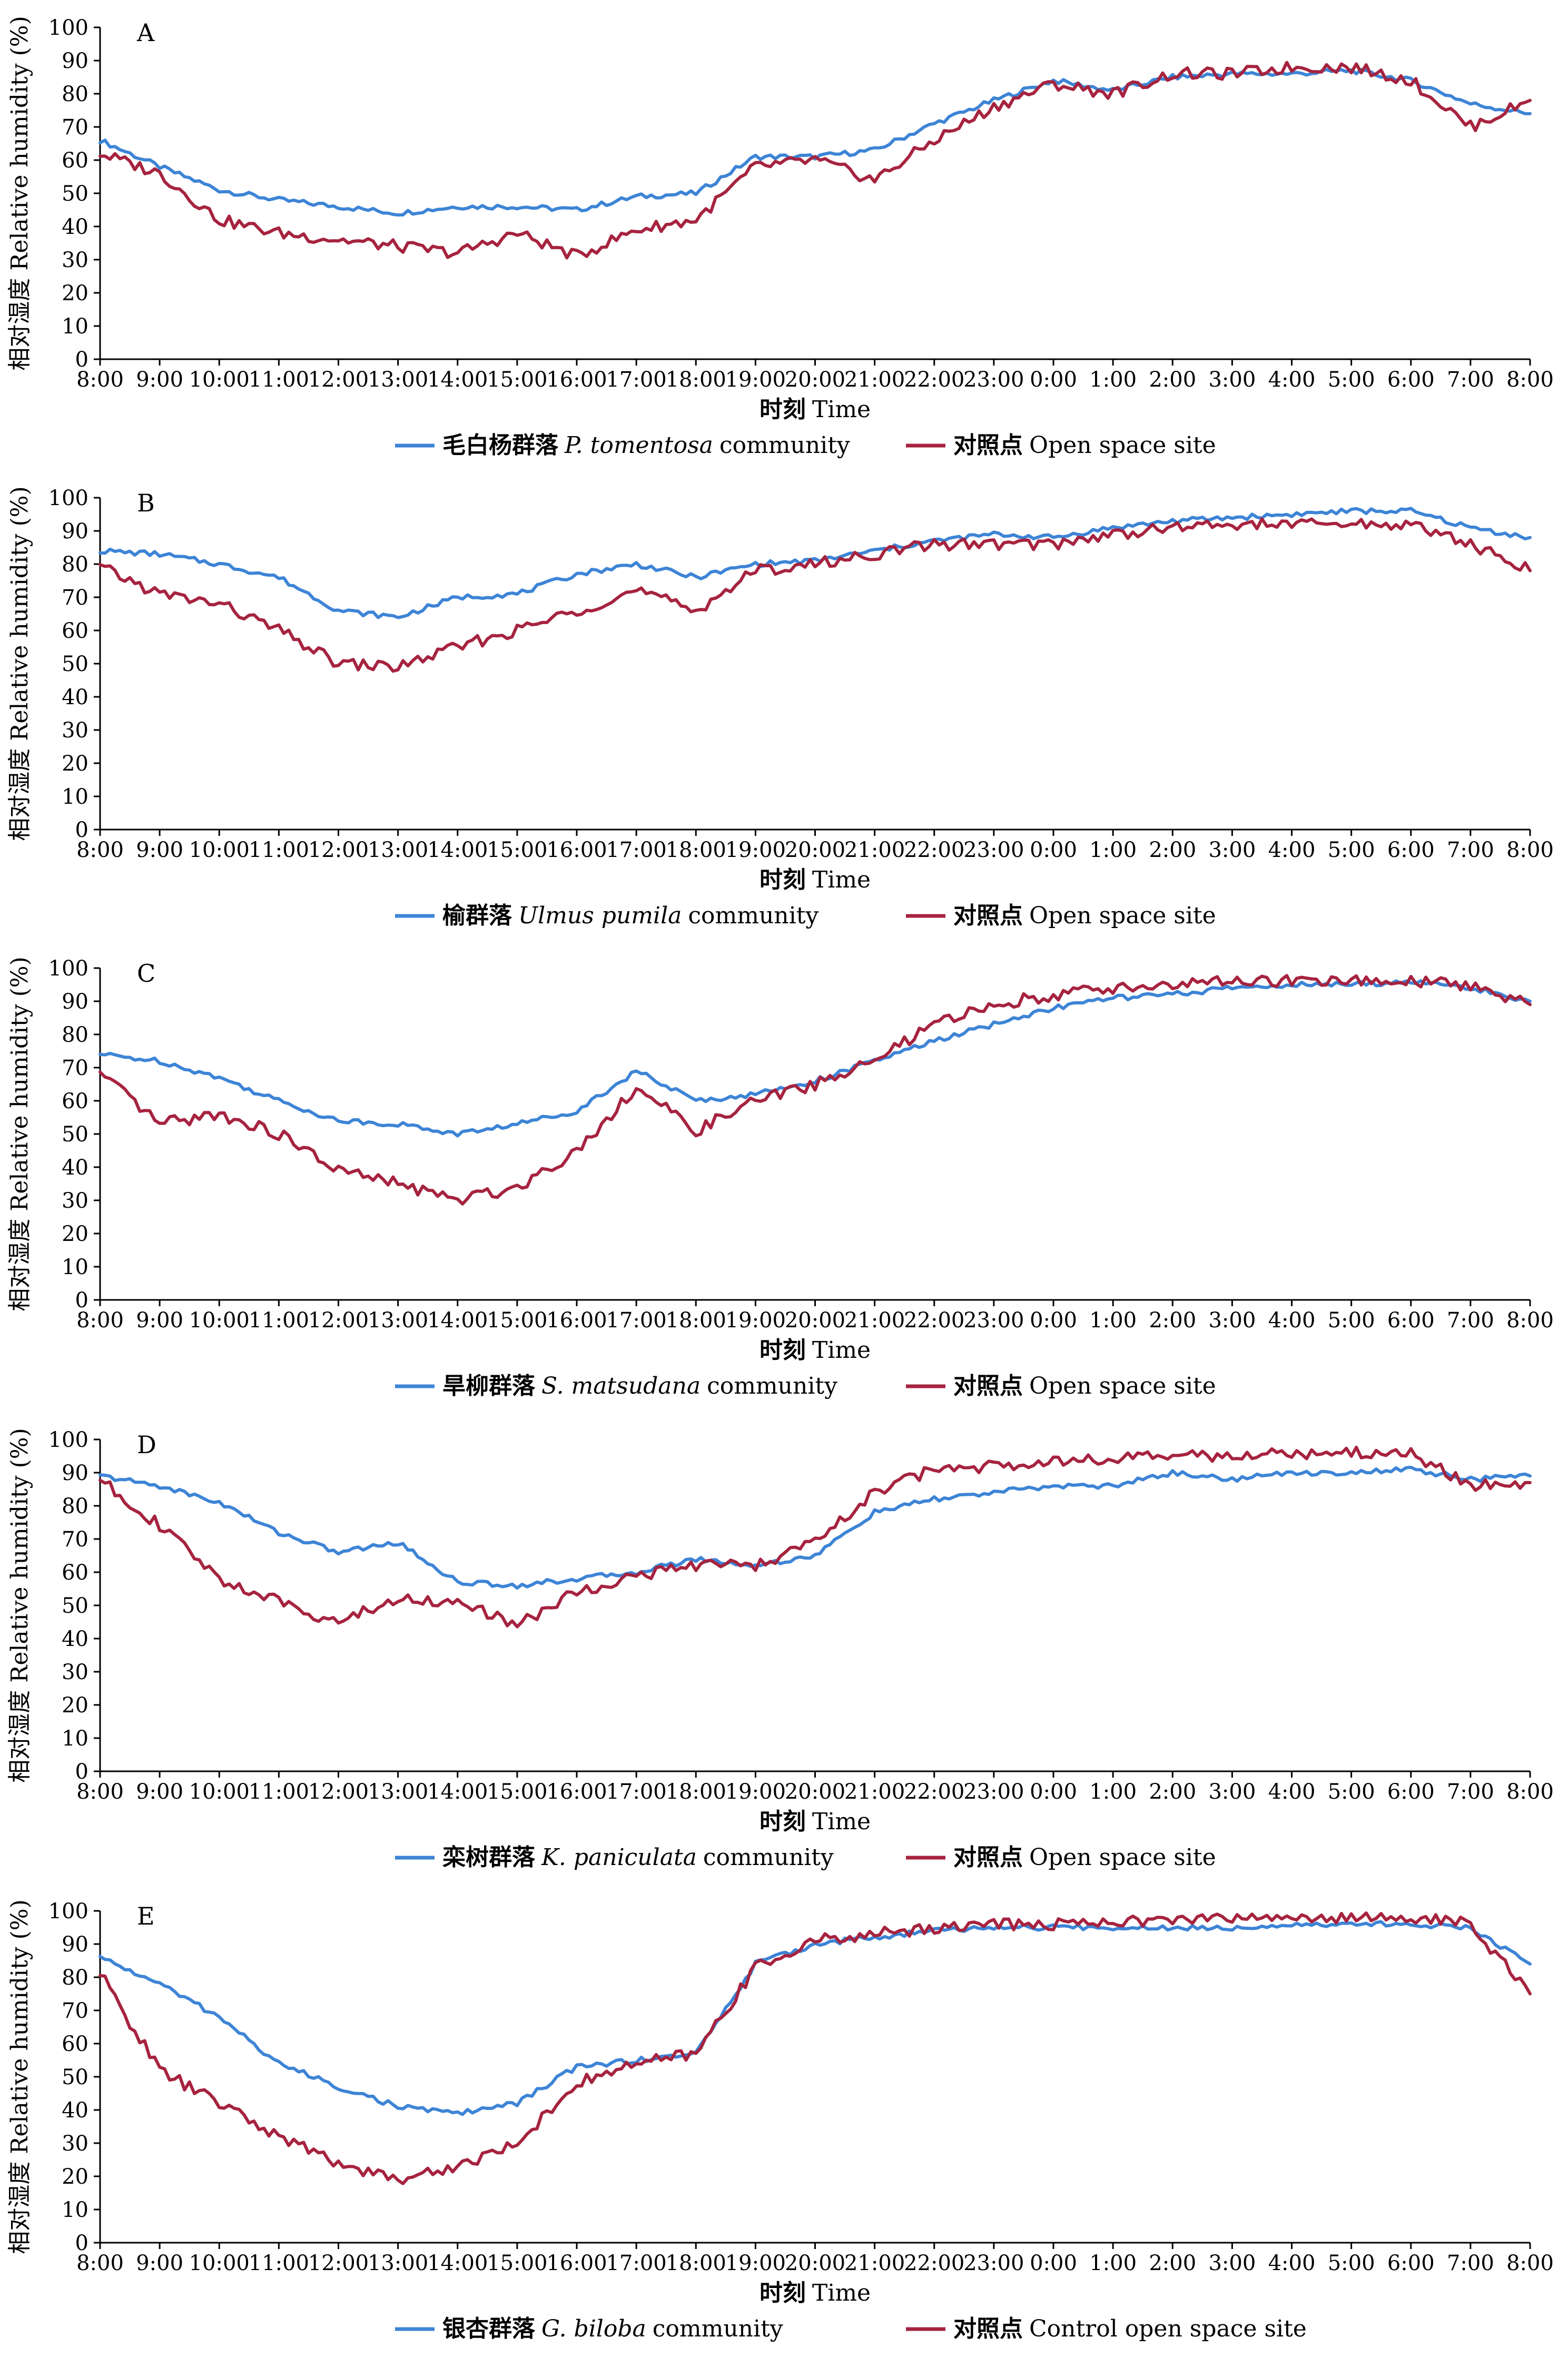 This screenshot has width=1568, height=2367. I want to click on x-tick-label: 20:00, so click(815, 2263).